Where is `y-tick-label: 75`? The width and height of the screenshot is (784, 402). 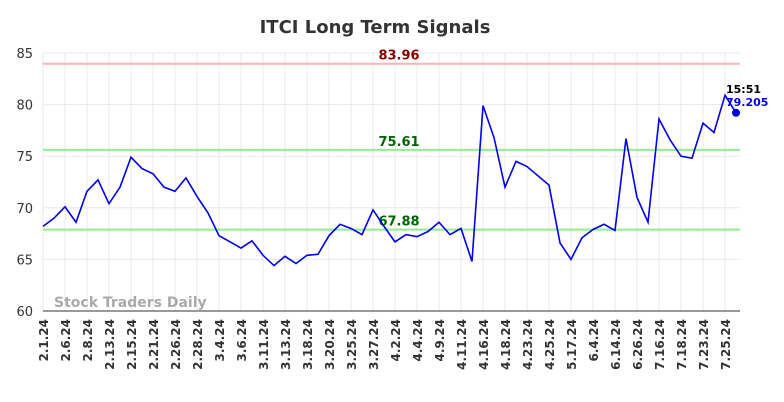
y-tick-label: 75 is located at coordinates (24, 157).